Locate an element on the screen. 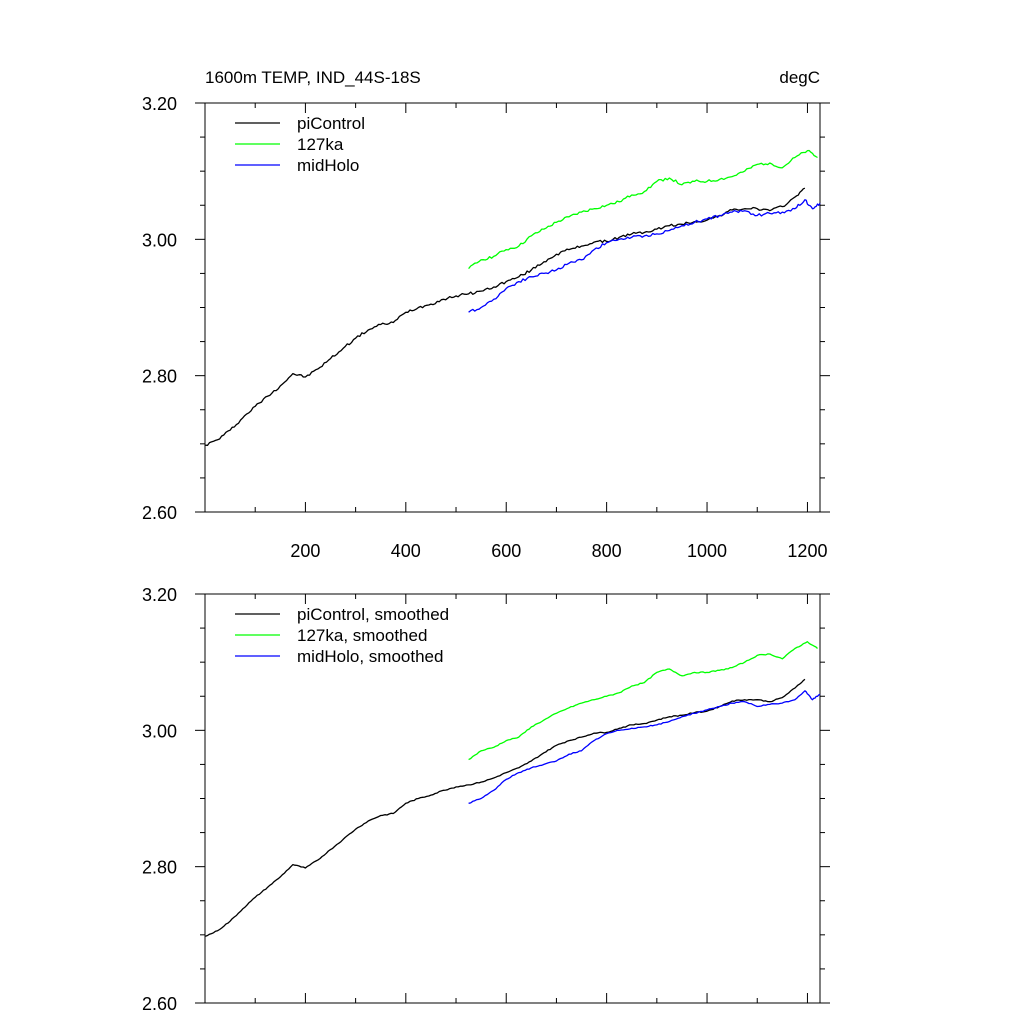 Image resolution: width=1024 pixels, height=1024 pixels. x-tick-label-600: 600 is located at coordinates (506, 551).